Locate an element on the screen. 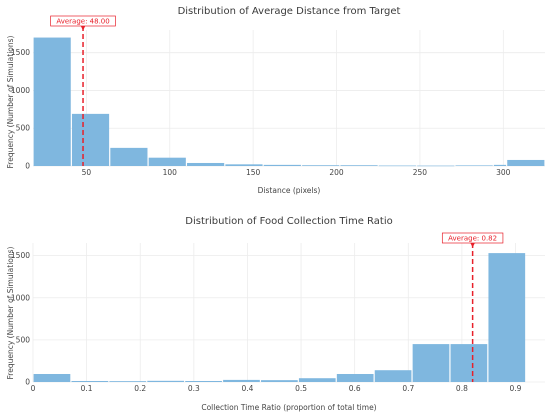  average-label: Average: 0.82 is located at coordinates (472, 239).